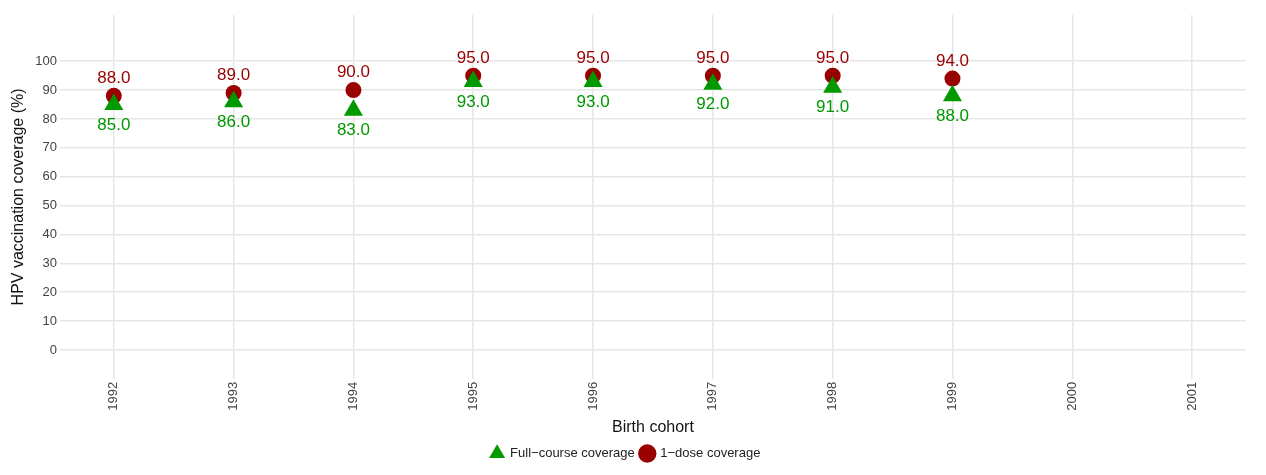  Describe the element at coordinates (49, 291) in the screenshot. I see `y-tick-label: 20` at that location.